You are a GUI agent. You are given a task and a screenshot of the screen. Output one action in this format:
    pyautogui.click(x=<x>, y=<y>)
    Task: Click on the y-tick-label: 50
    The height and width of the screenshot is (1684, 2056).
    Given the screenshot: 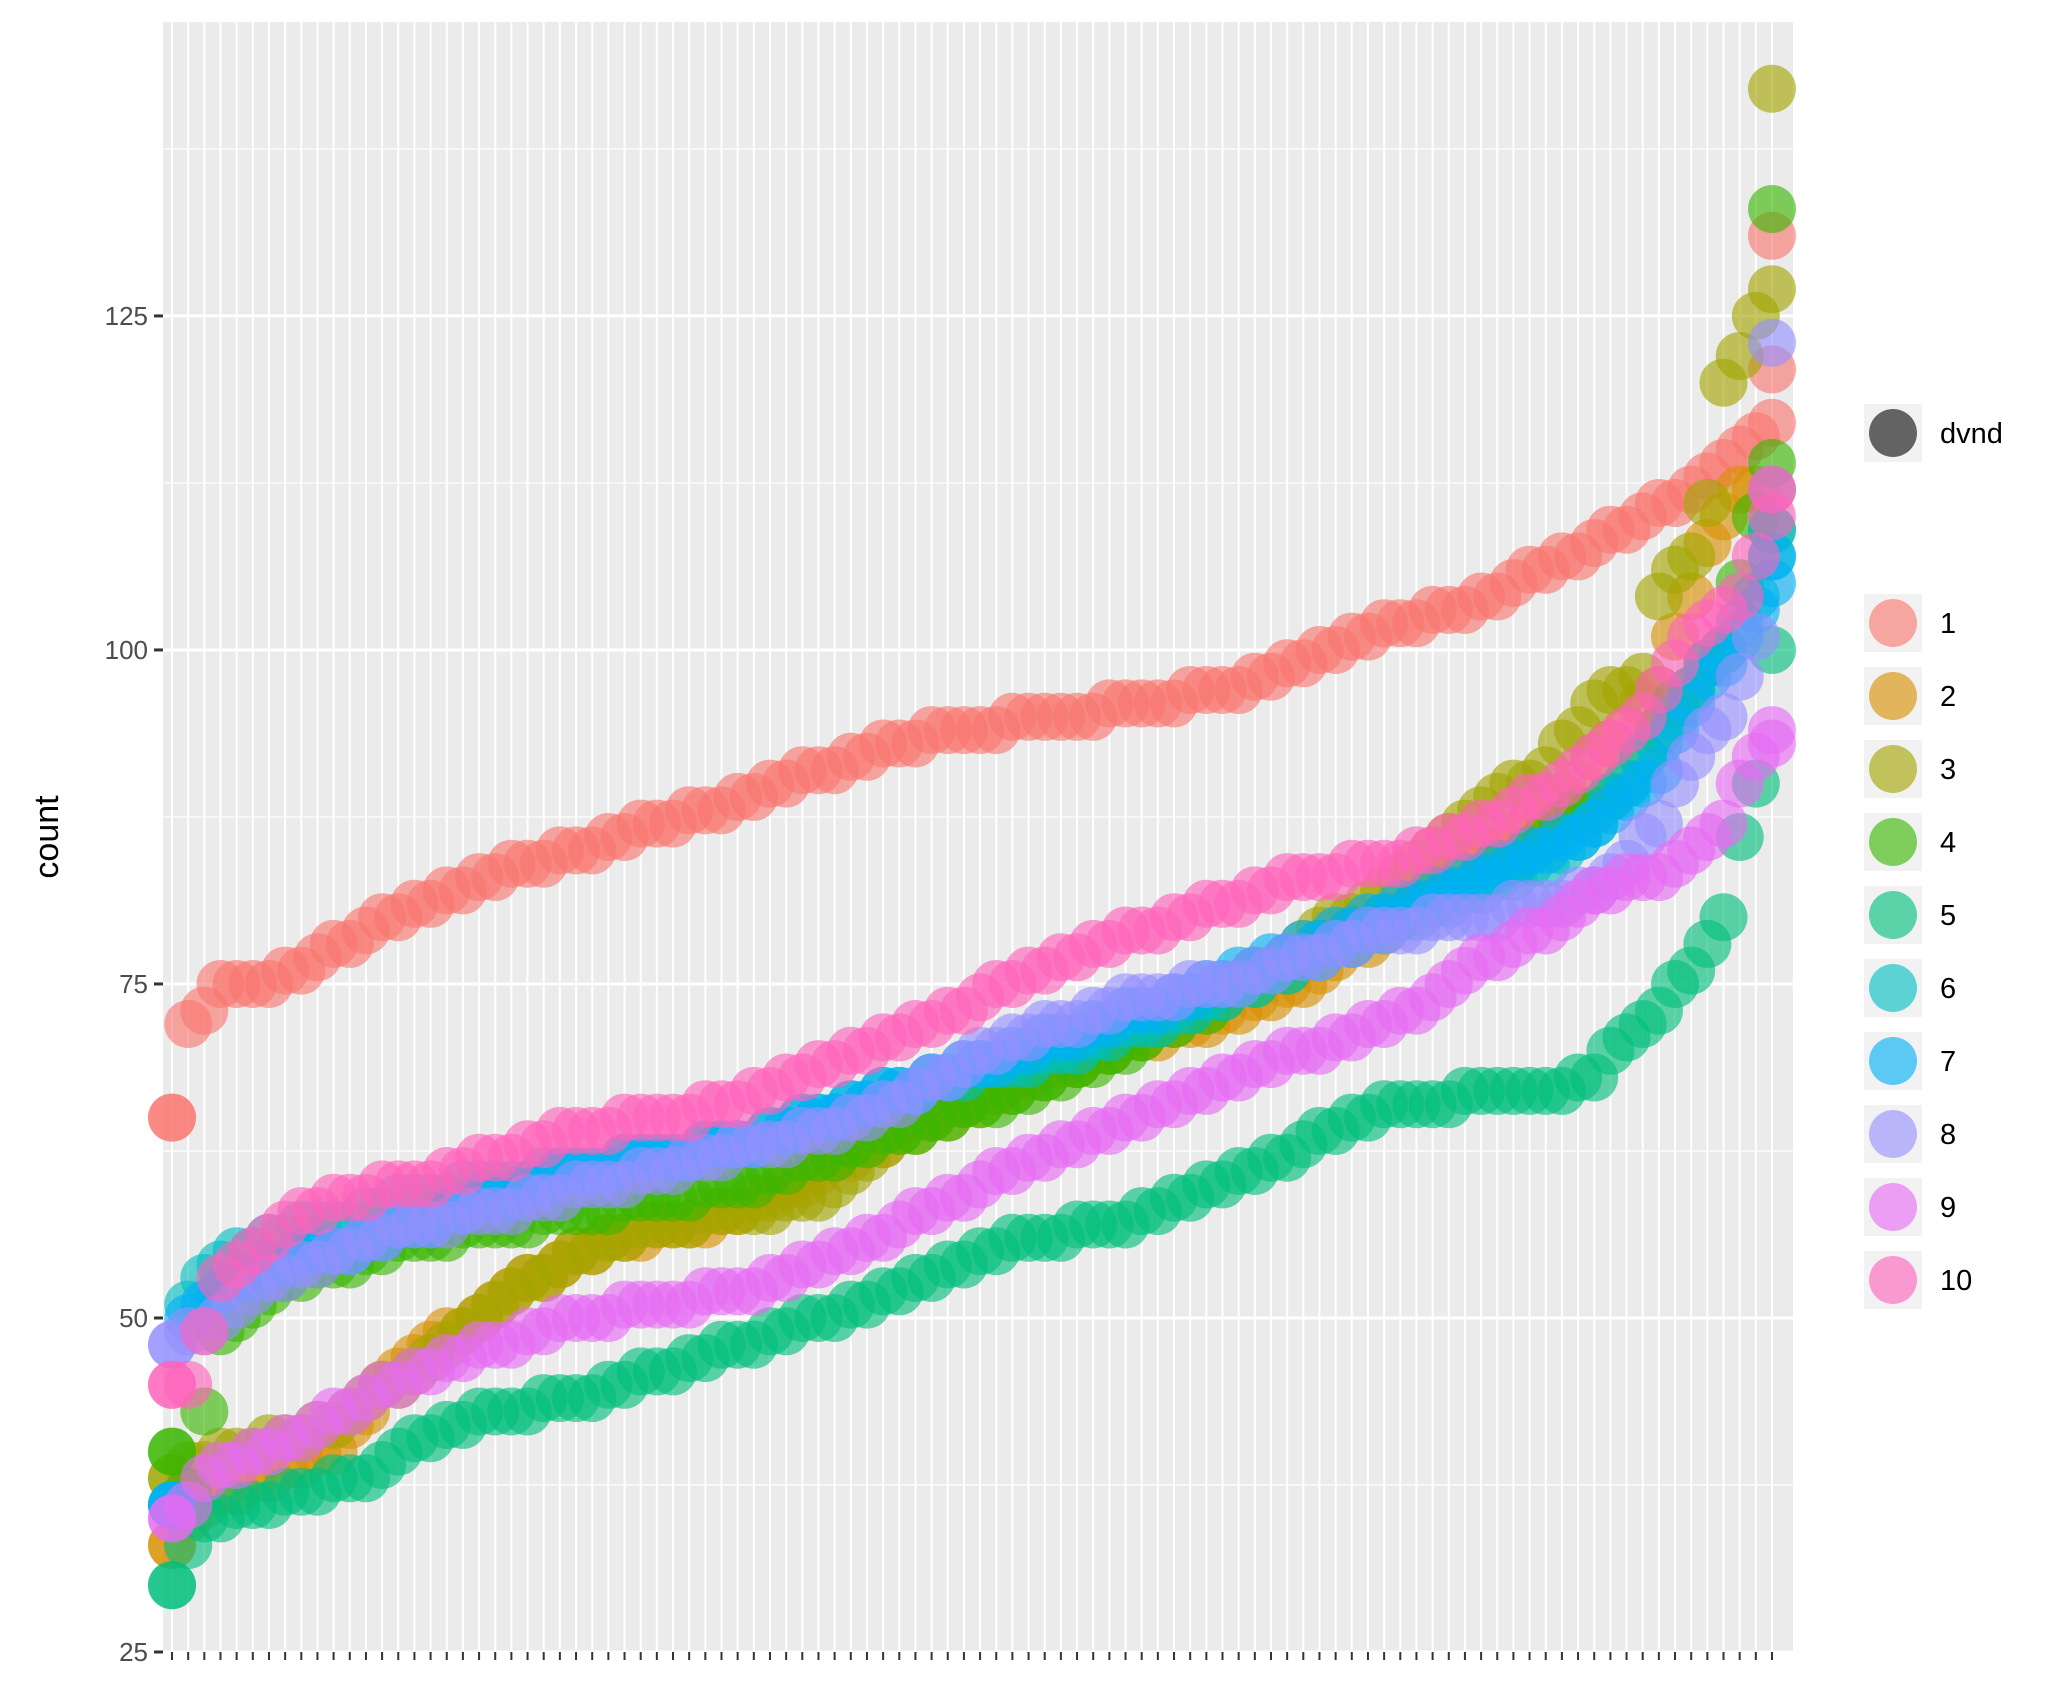 What is the action you would take?
    pyautogui.click(x=133, y=1318)
    